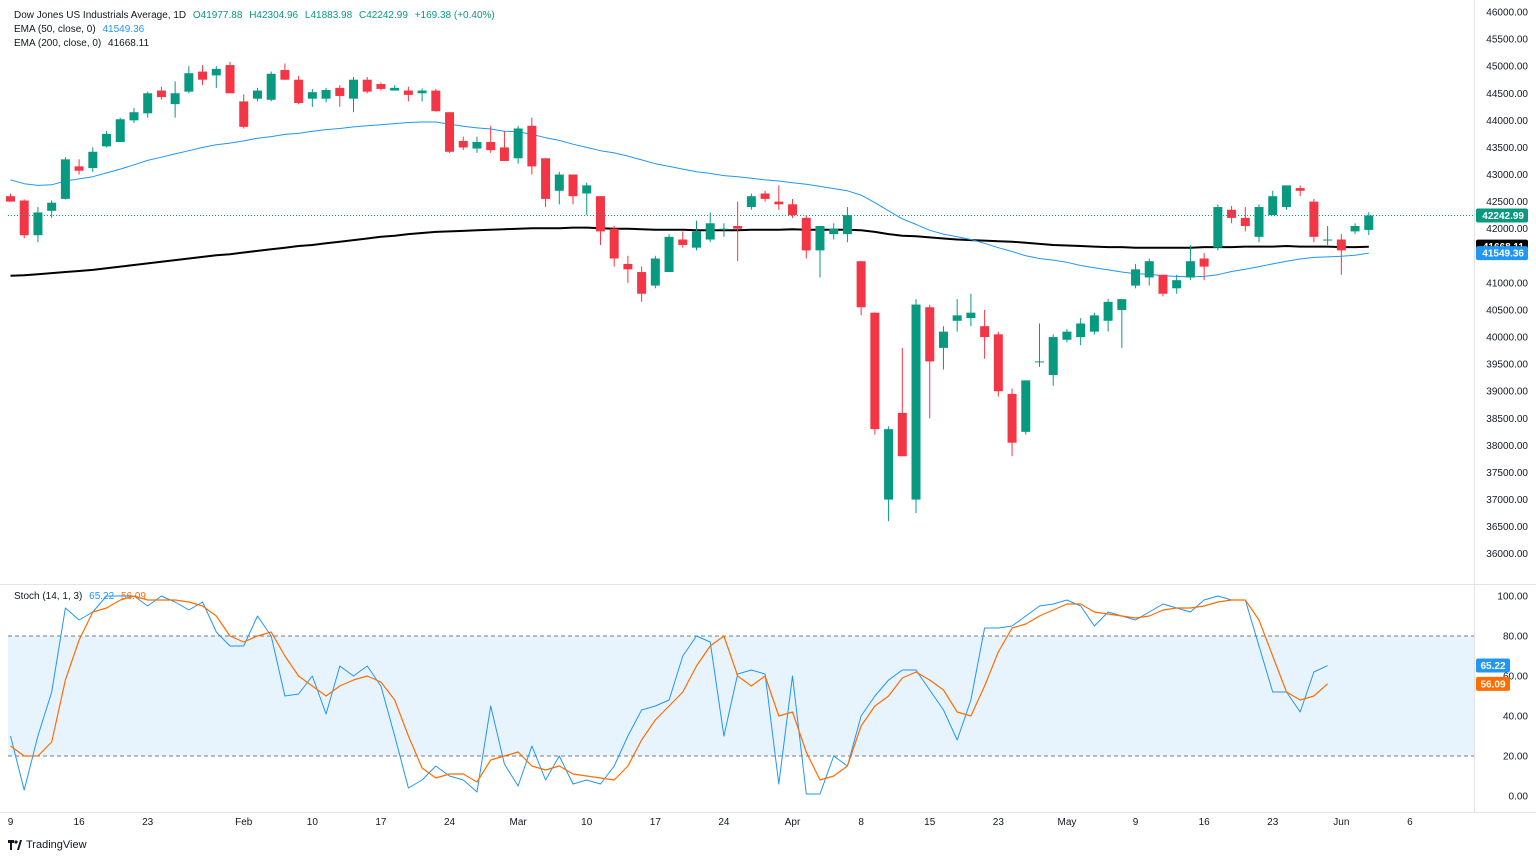  What do you see at coordinates (148, 822) in the screenshot?
I see `time-tick-label: 23` at bounding box center [148, 822].